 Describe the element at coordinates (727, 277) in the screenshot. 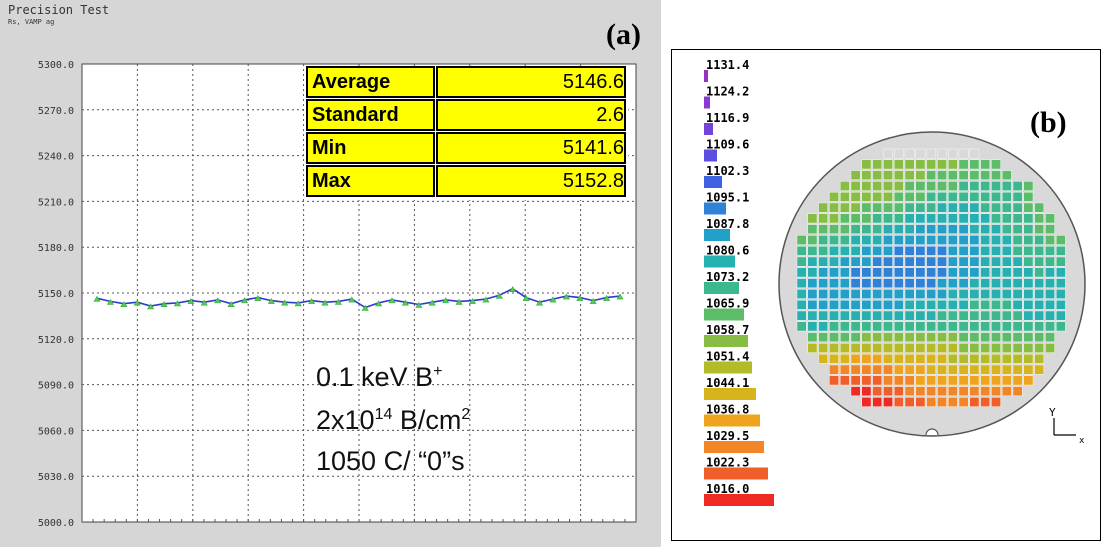

I see `scale-label: 1073.2` at that location.